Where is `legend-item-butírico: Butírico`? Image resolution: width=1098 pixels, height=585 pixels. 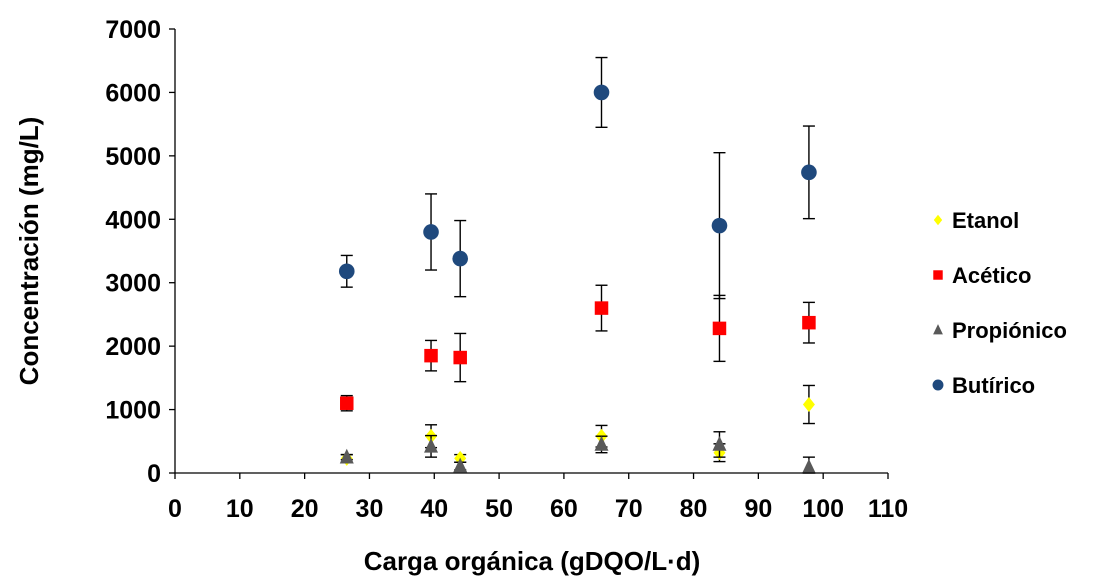
legend-item-butírico: Butírico is located at coordinates (983, 385).